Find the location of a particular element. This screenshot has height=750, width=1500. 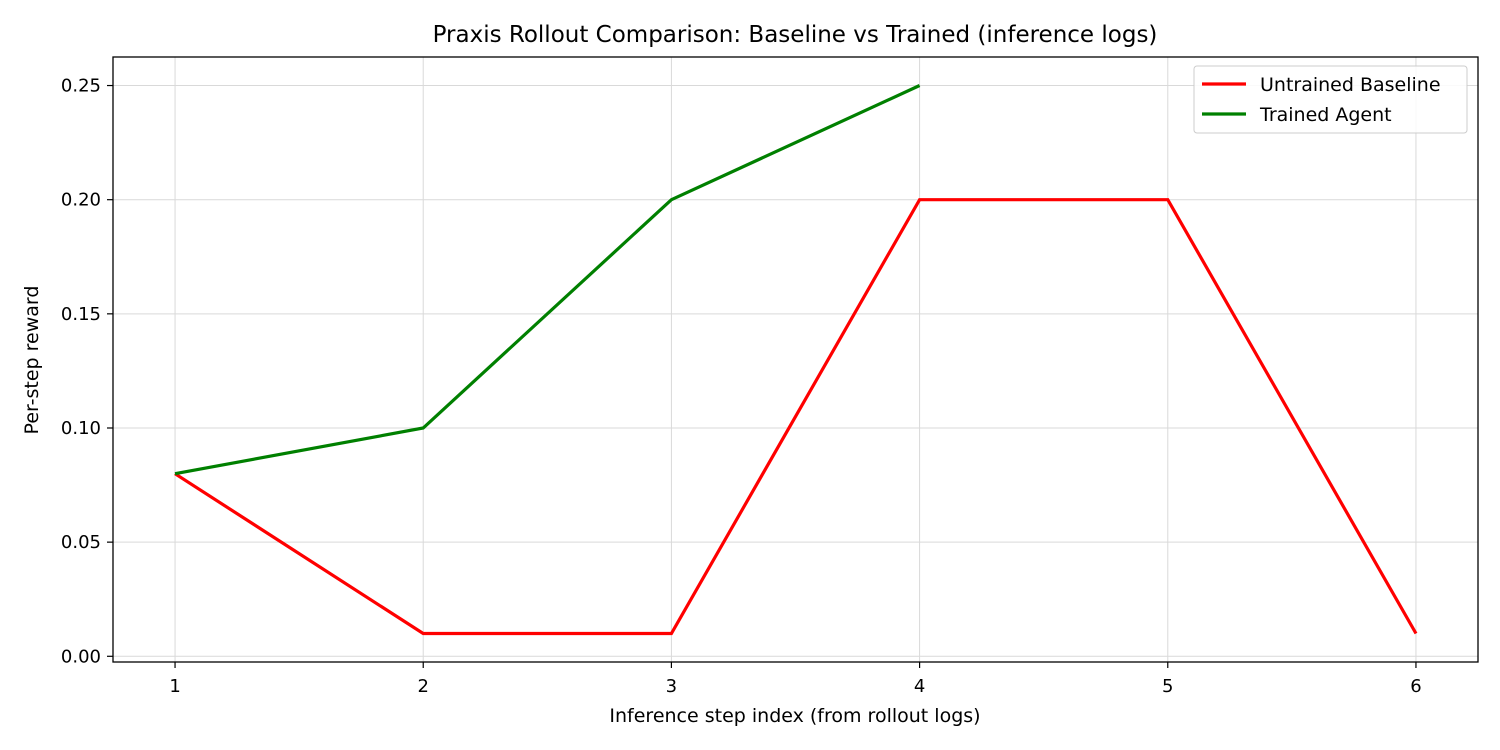

y-axis: 0.00 0.05 0.10 0.15 0.20 0.25 is located at coordinates (87, 371).